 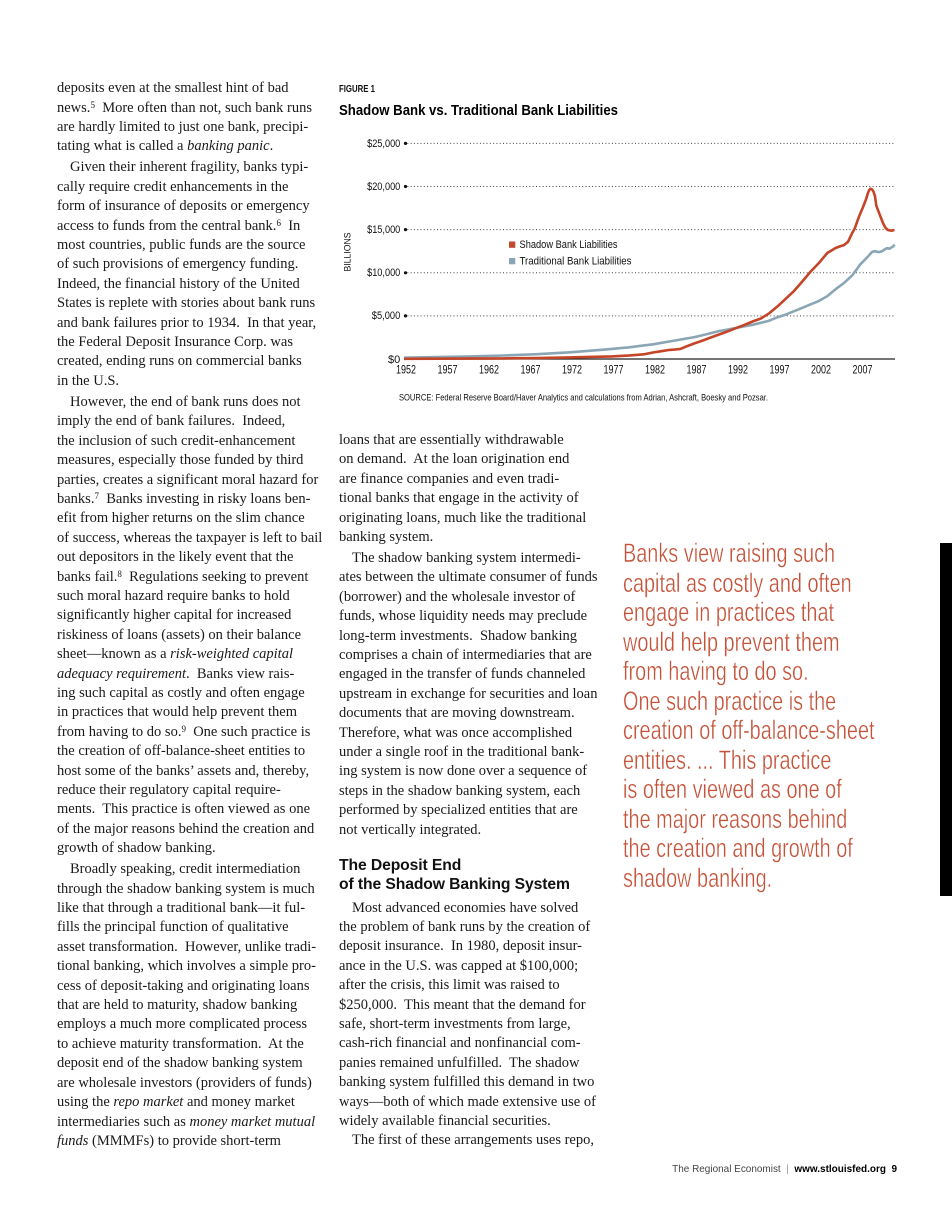 I want to click on svg-text: BILLIONS, so click(x=348, y=252).